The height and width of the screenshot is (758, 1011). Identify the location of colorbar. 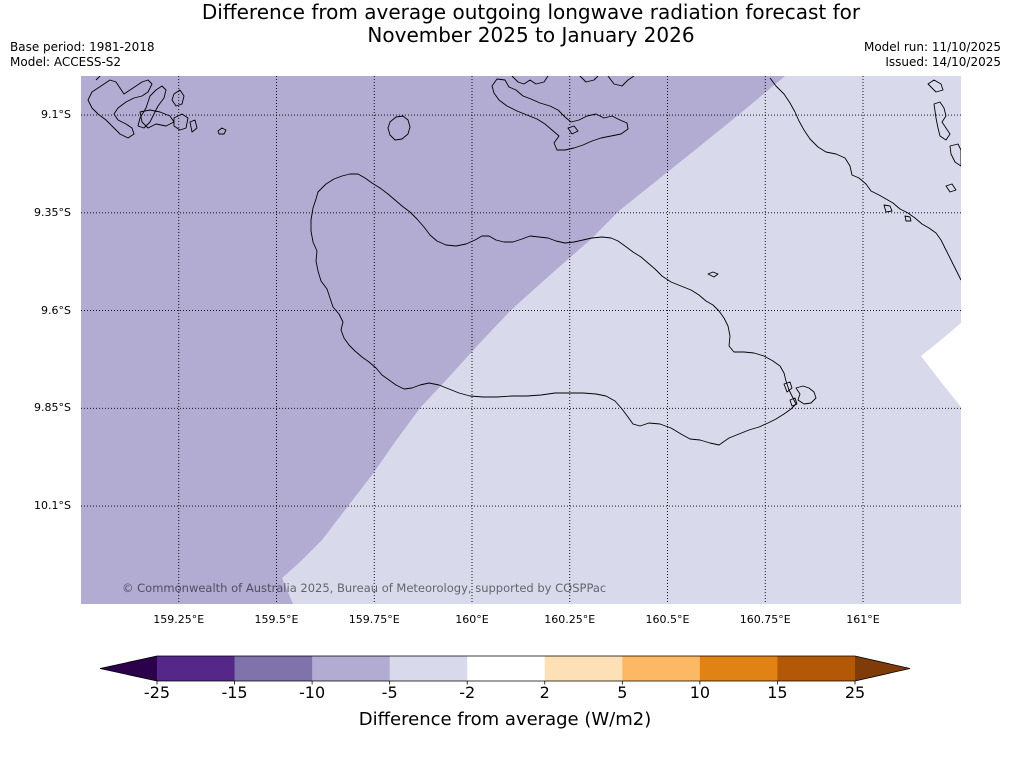
(505, 670).